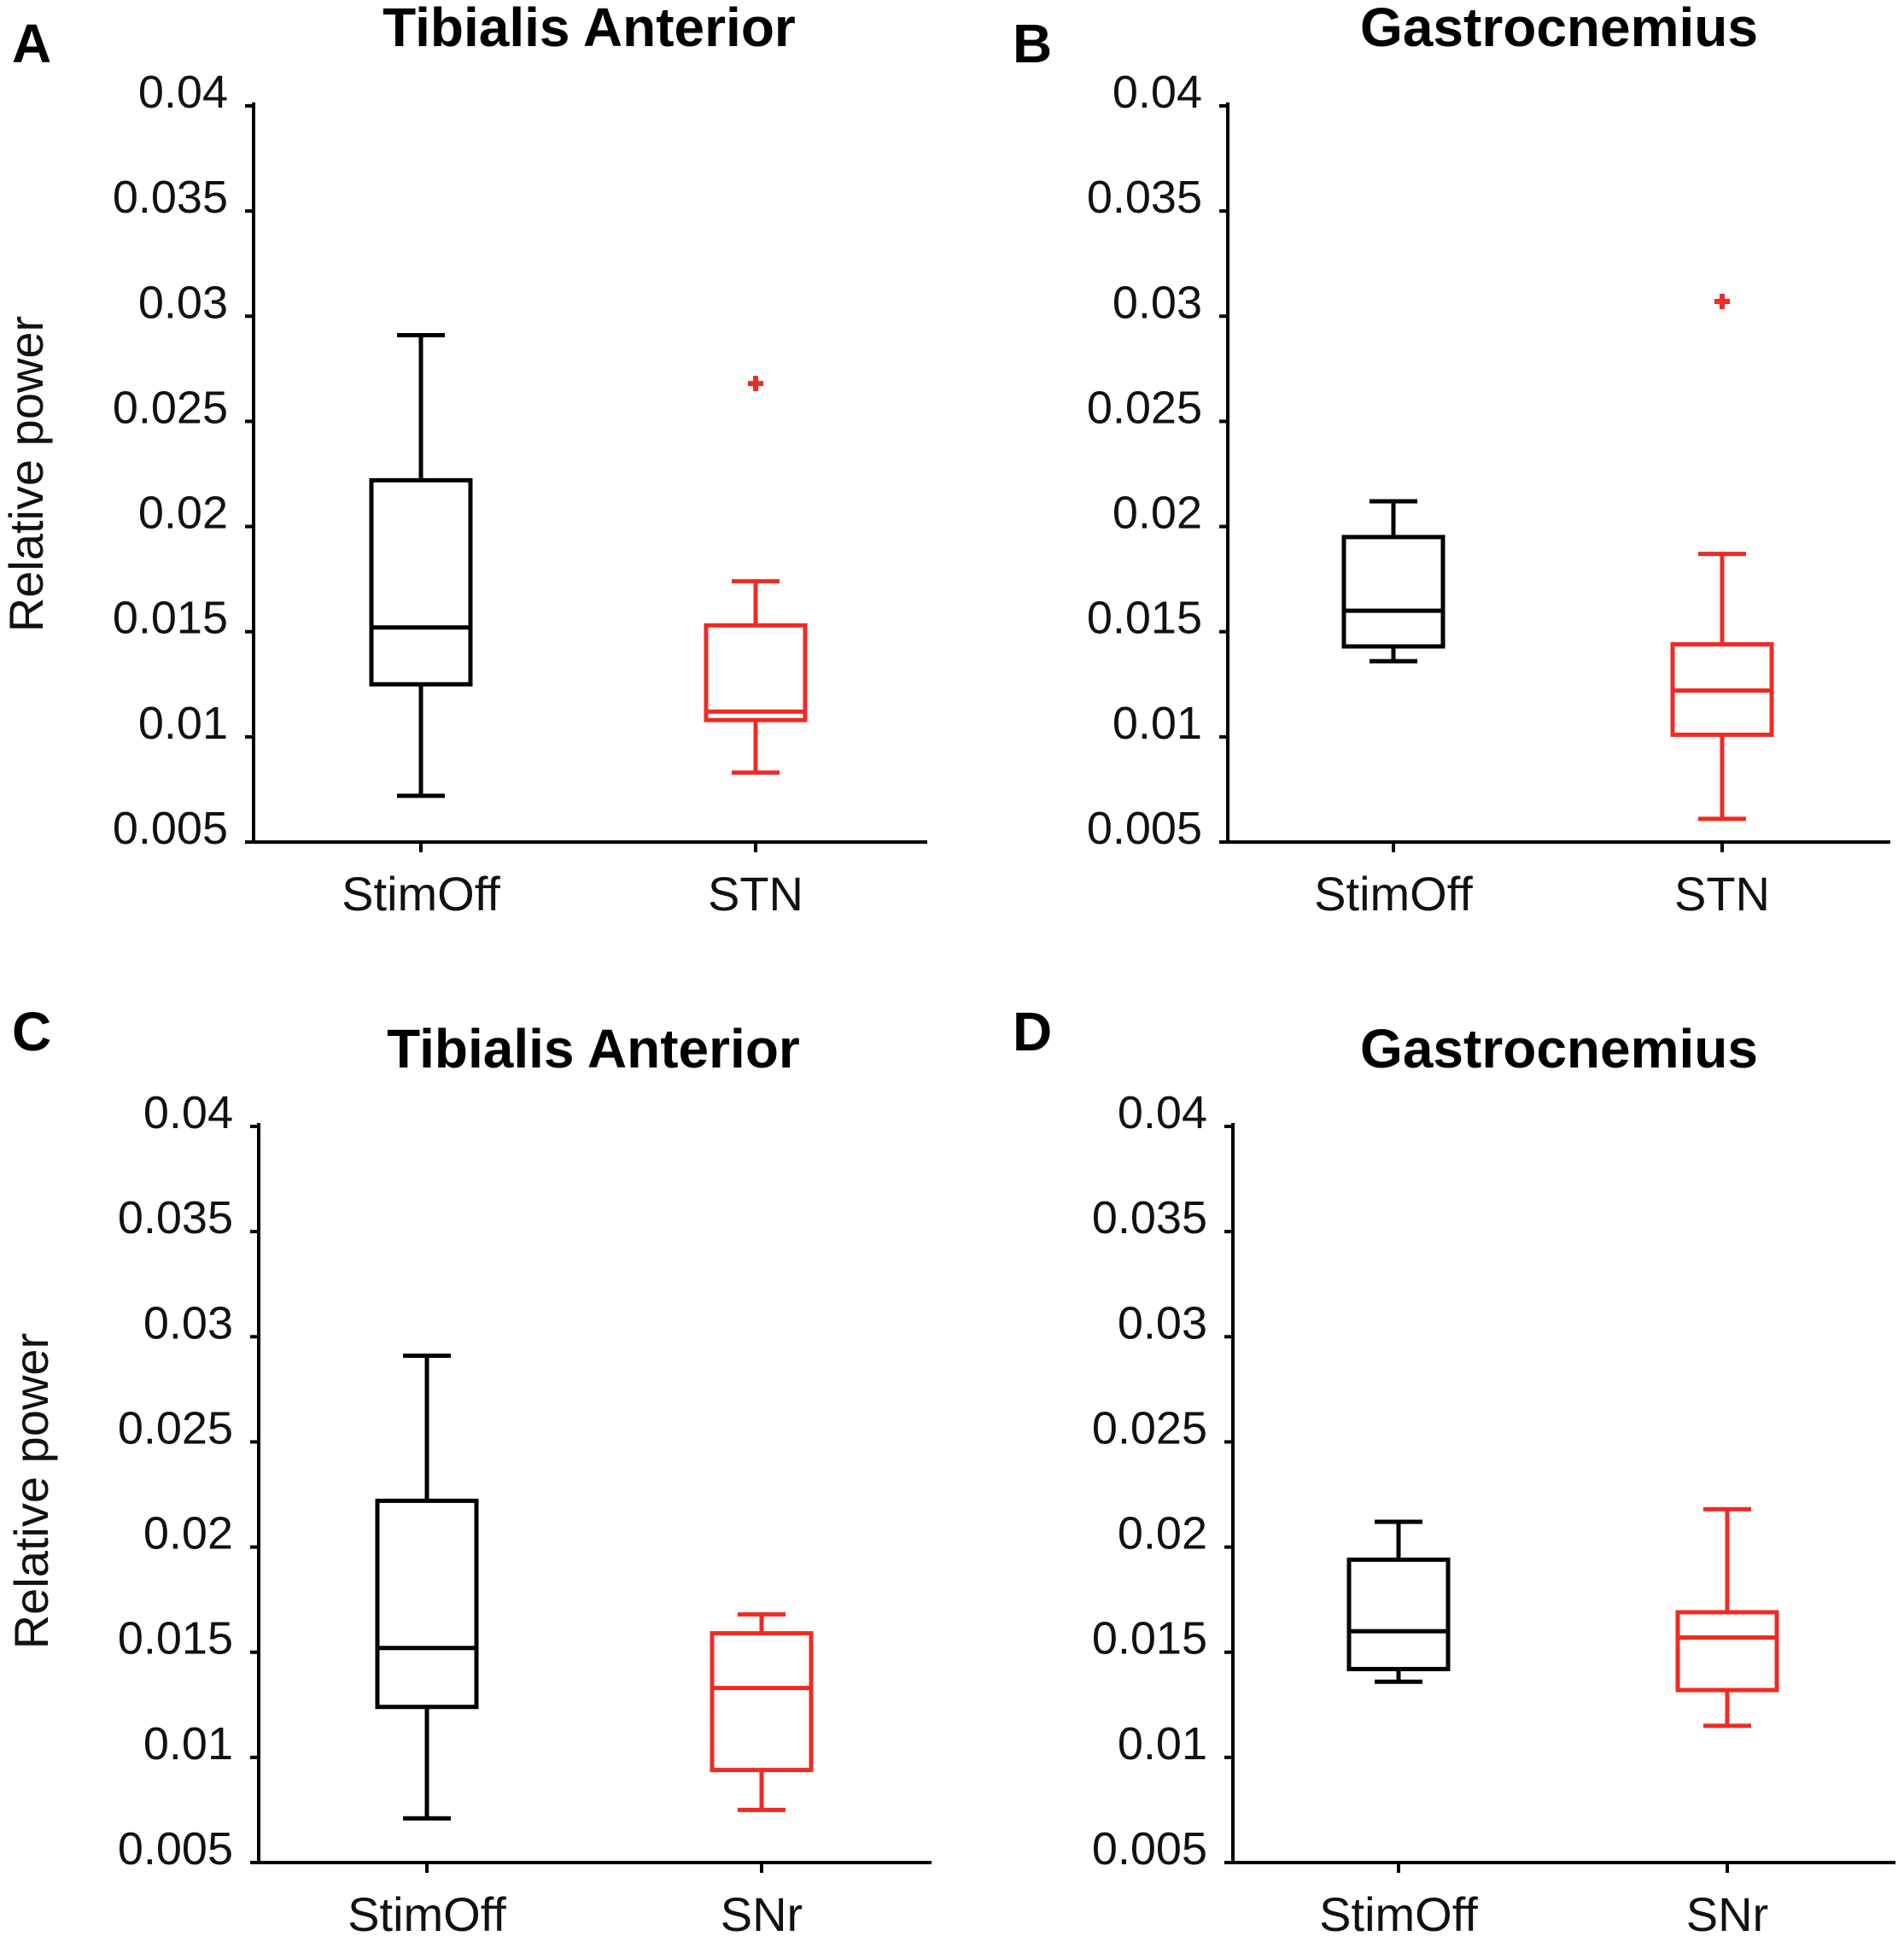  I want to click on panel-letter: B, so click(1032, 43).